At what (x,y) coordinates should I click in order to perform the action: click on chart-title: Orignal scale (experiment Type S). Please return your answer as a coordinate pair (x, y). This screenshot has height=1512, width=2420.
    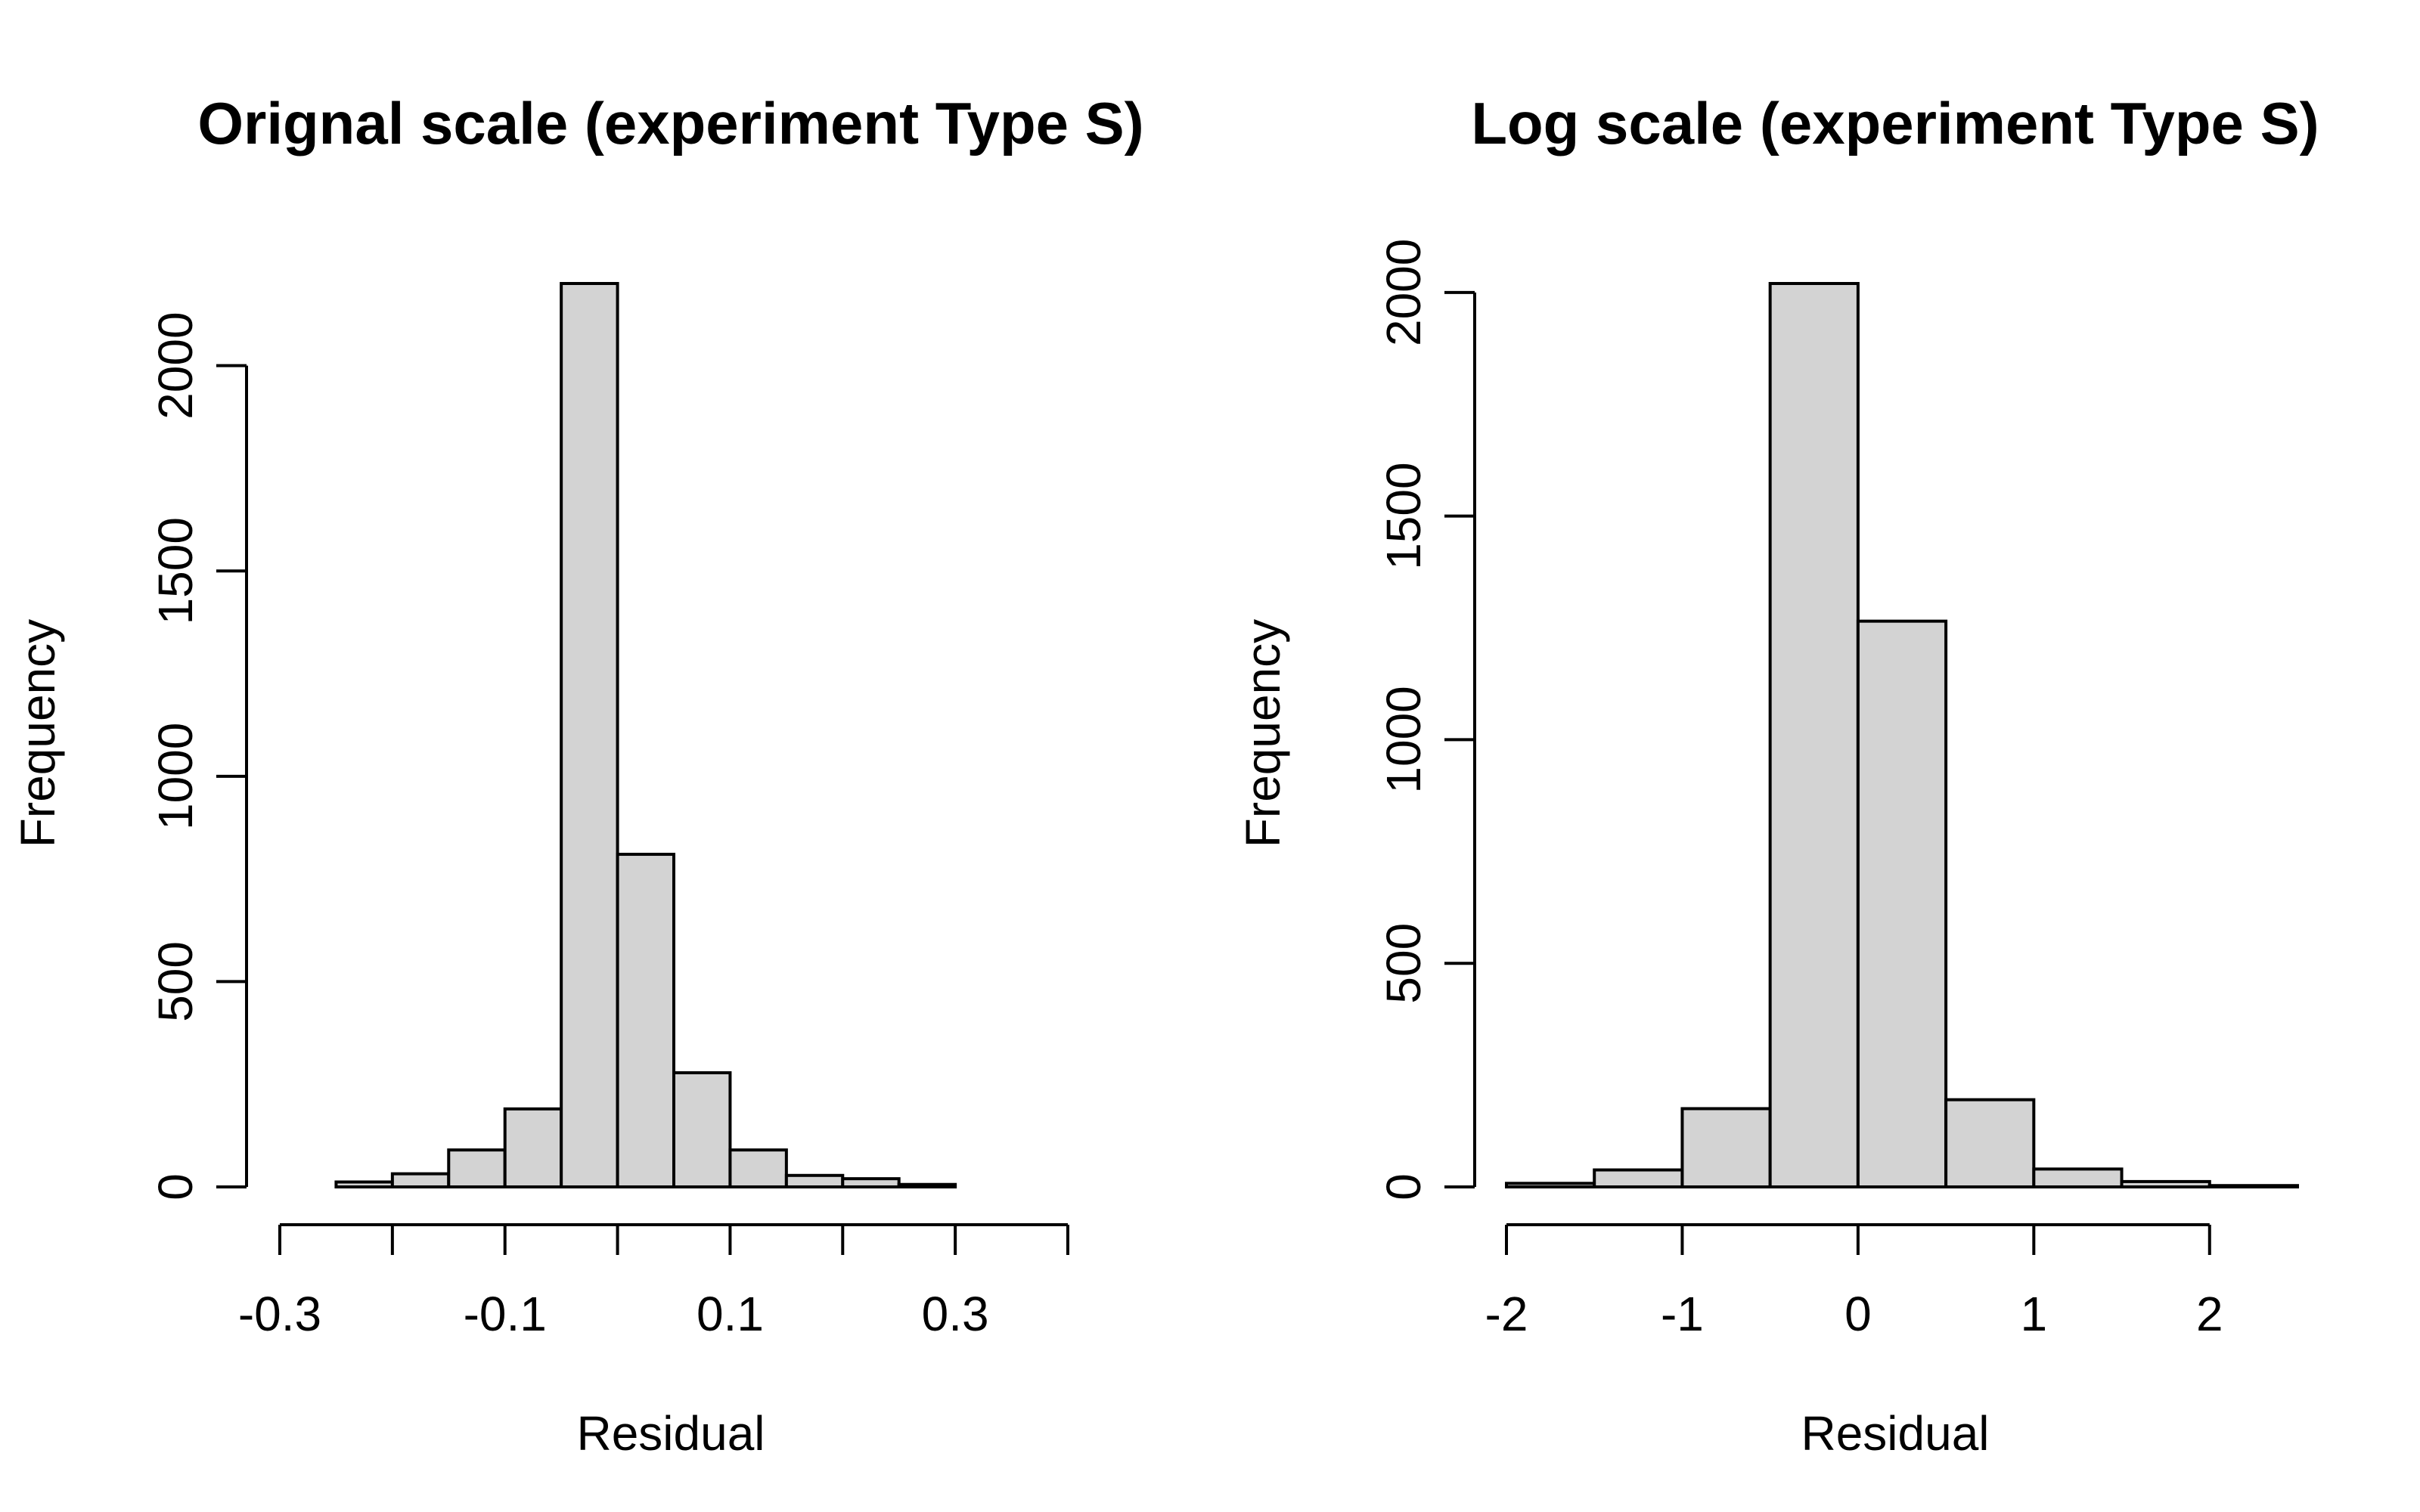
    Looking at the image, I should click on (670, 123).